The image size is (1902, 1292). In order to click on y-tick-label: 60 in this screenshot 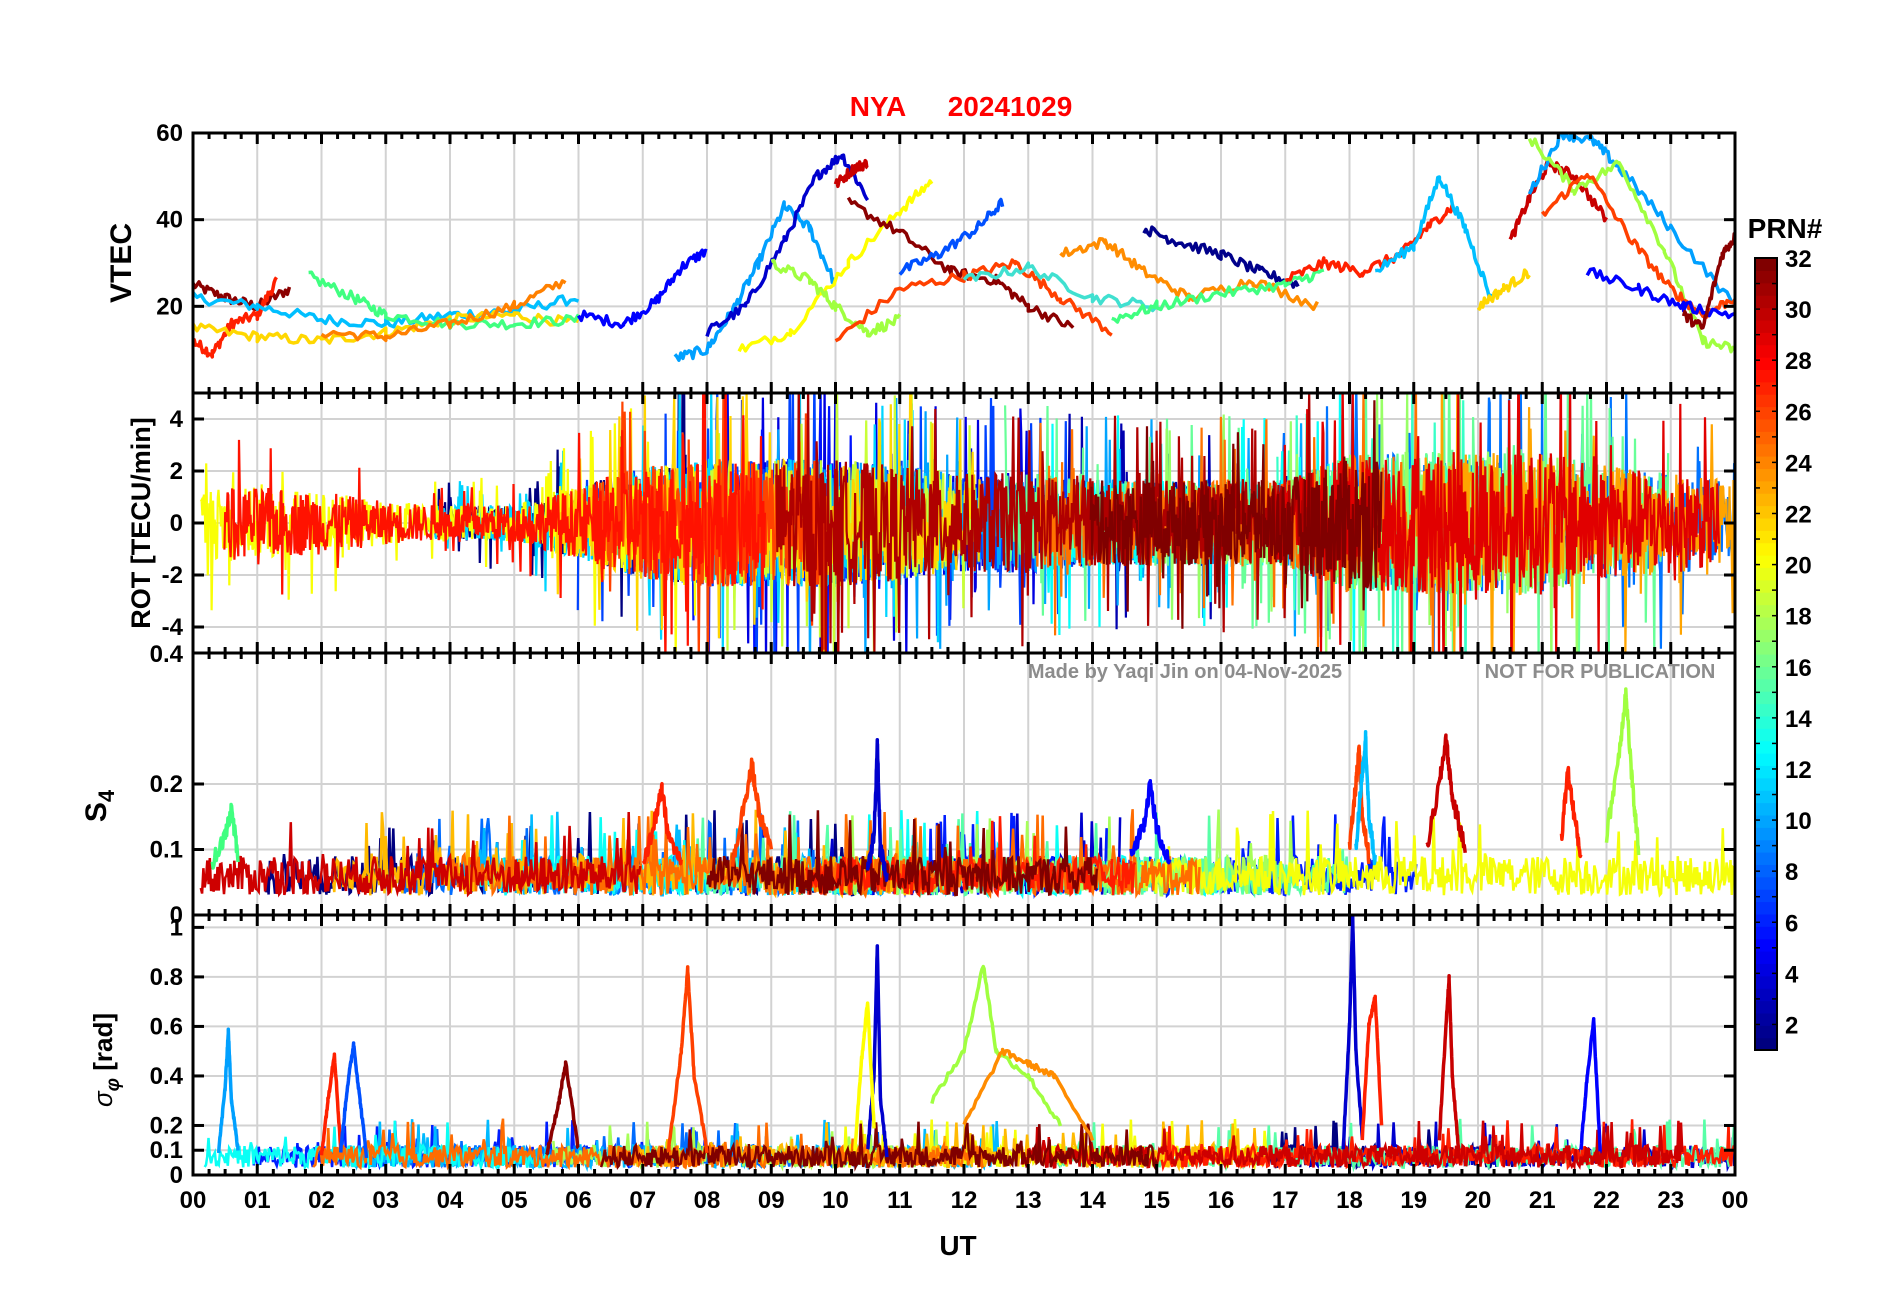, I will do `click(169, 133)`.